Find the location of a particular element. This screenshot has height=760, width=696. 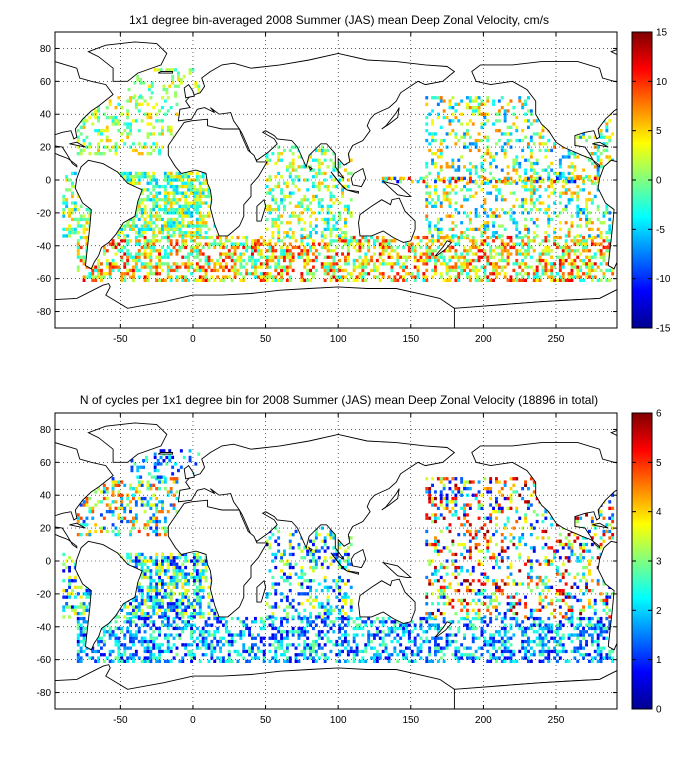

y-tick-label: -60 is located at coordinates (44, 279).